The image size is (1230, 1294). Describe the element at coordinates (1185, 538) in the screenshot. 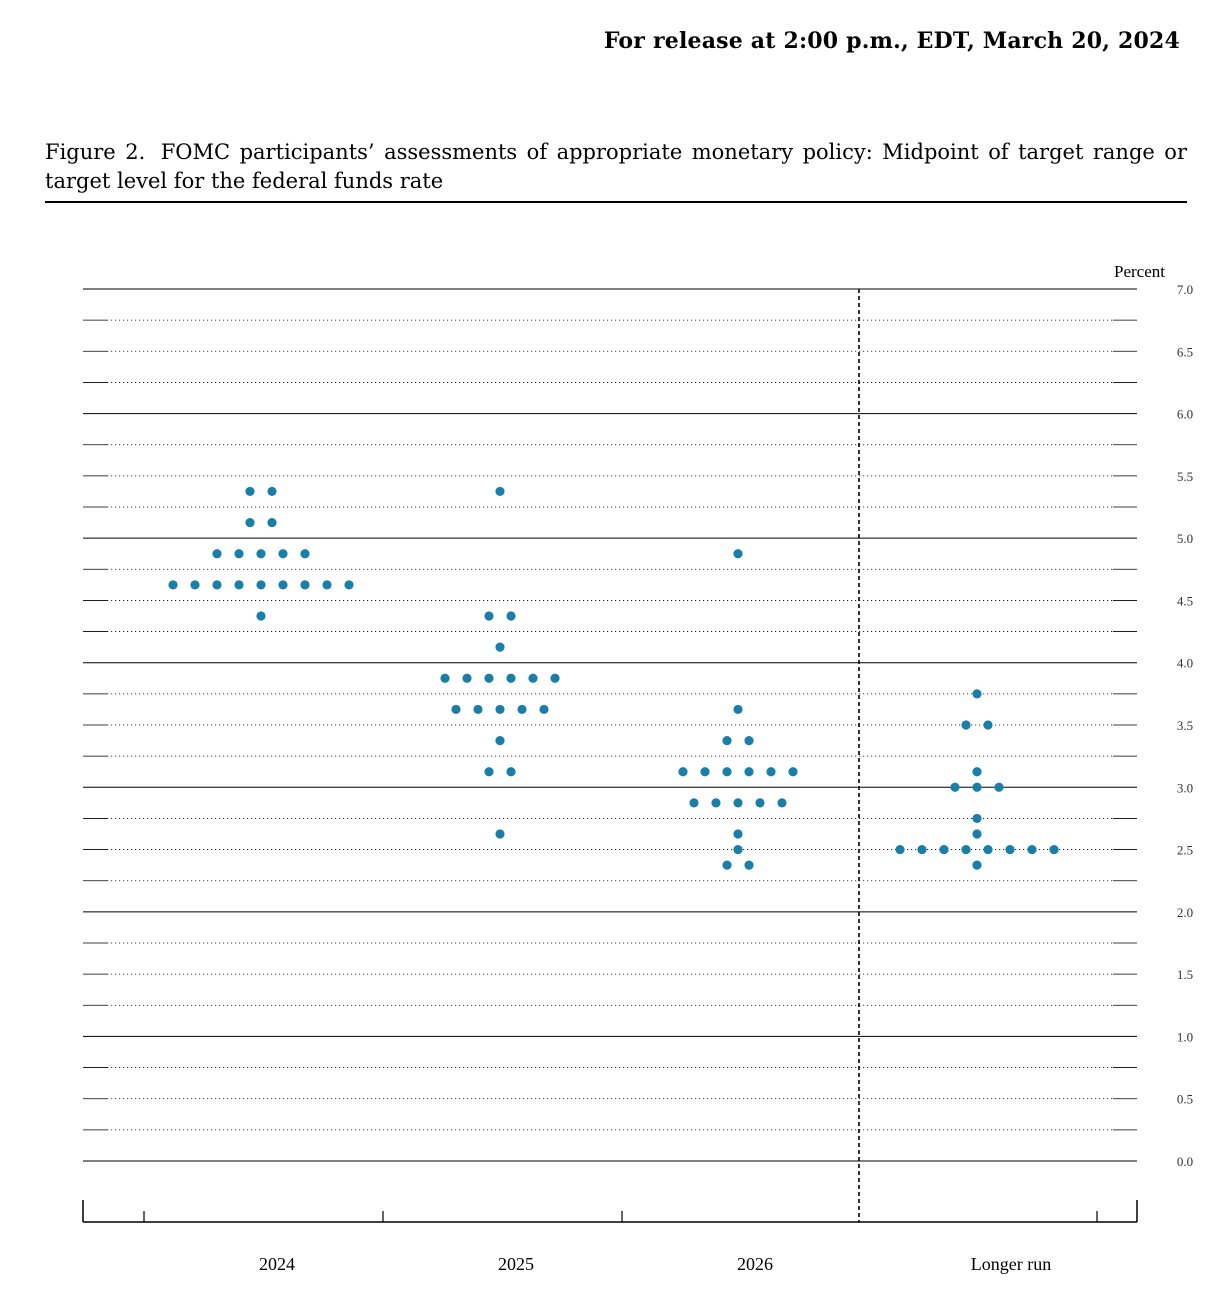

I see `y-tick-label: 5.0` at that location.